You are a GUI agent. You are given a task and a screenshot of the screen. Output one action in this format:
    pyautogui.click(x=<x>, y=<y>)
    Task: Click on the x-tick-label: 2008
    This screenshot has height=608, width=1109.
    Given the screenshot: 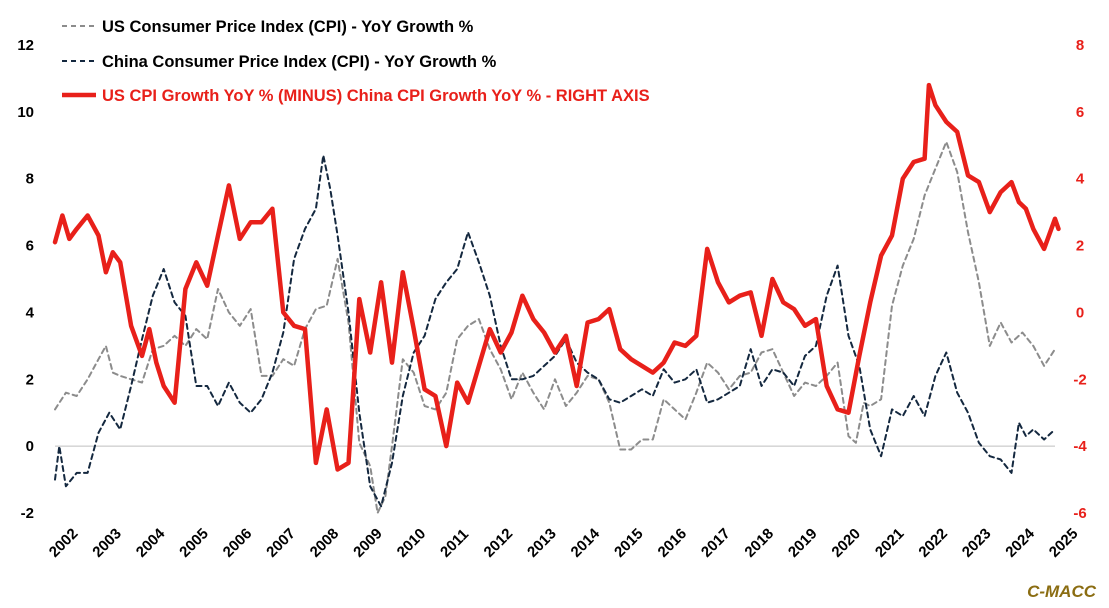 What is the action you would take?
    pyautogui.click(x=325, y=543)
    